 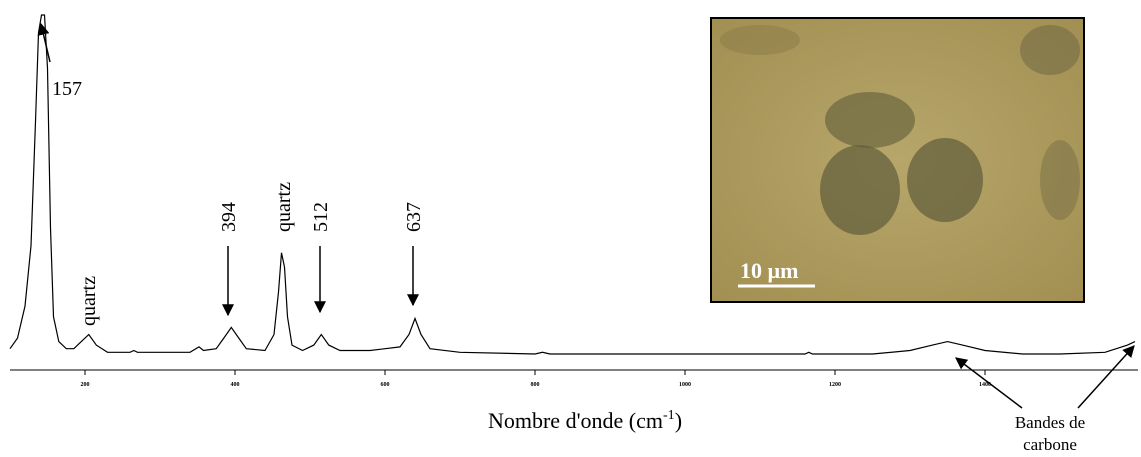 What do you see at coordinates (535, 385) in the screenshot?
I see `x-tick-label: 800` at bounding box center [535, 385].